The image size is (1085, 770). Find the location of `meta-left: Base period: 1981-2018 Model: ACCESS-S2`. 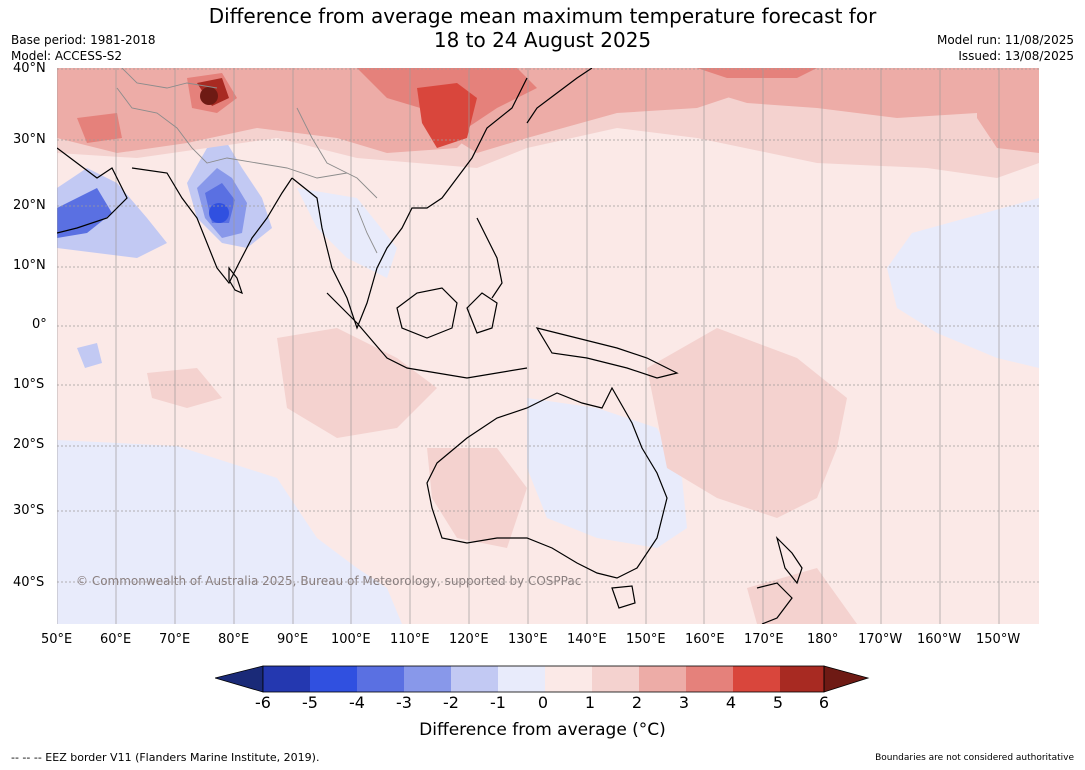

meta-left: Base period: 1981-2018 Model: ACCESS-S2 is located at coordinates (83, 48).